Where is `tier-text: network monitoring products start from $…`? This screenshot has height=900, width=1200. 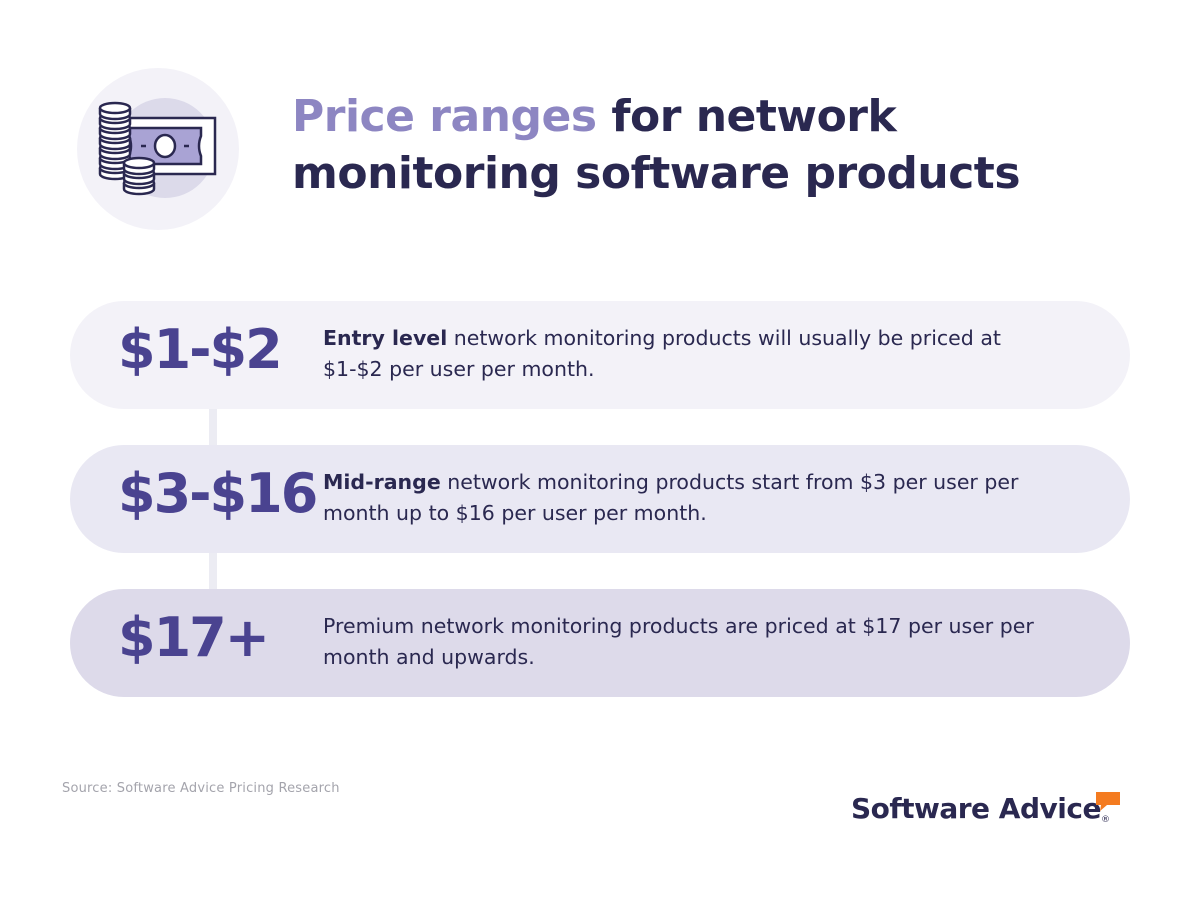 tier-text: network monitoring products start from $… is located at coordinates (671, 497).